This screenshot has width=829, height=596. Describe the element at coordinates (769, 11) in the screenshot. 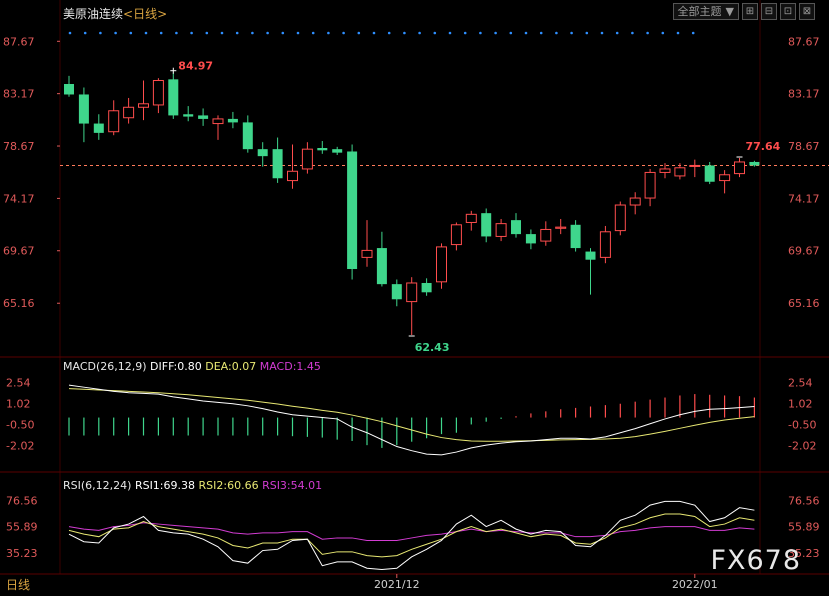

I see `remove-box-icon: ⊟` at that location.